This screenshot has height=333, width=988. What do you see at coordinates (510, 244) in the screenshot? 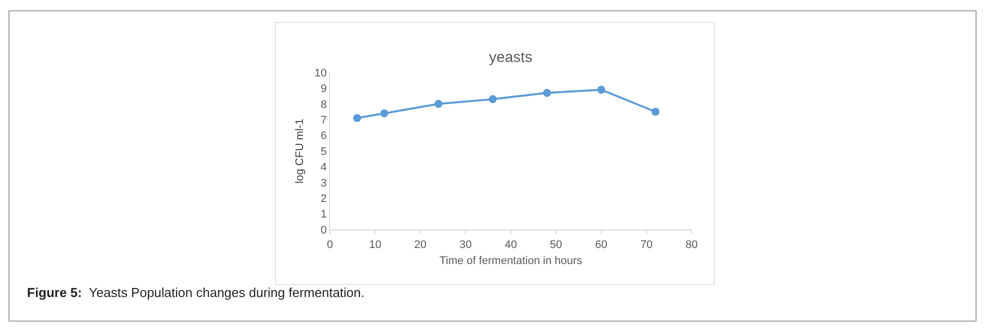
I see `x-tick-label: 40` at bounding box center [510, 244].